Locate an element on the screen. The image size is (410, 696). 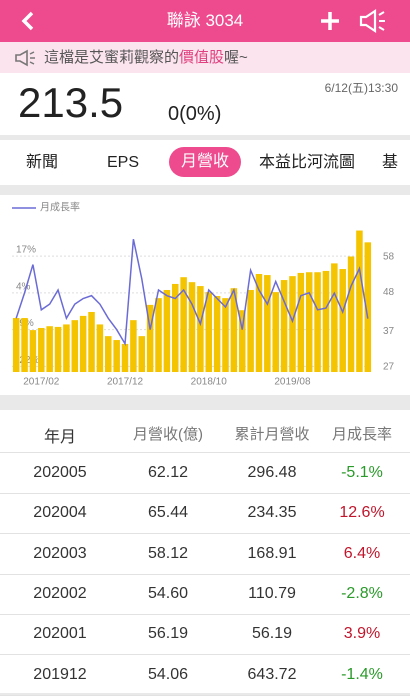
table-cell: 202005 is located at coordinates (60, 472).